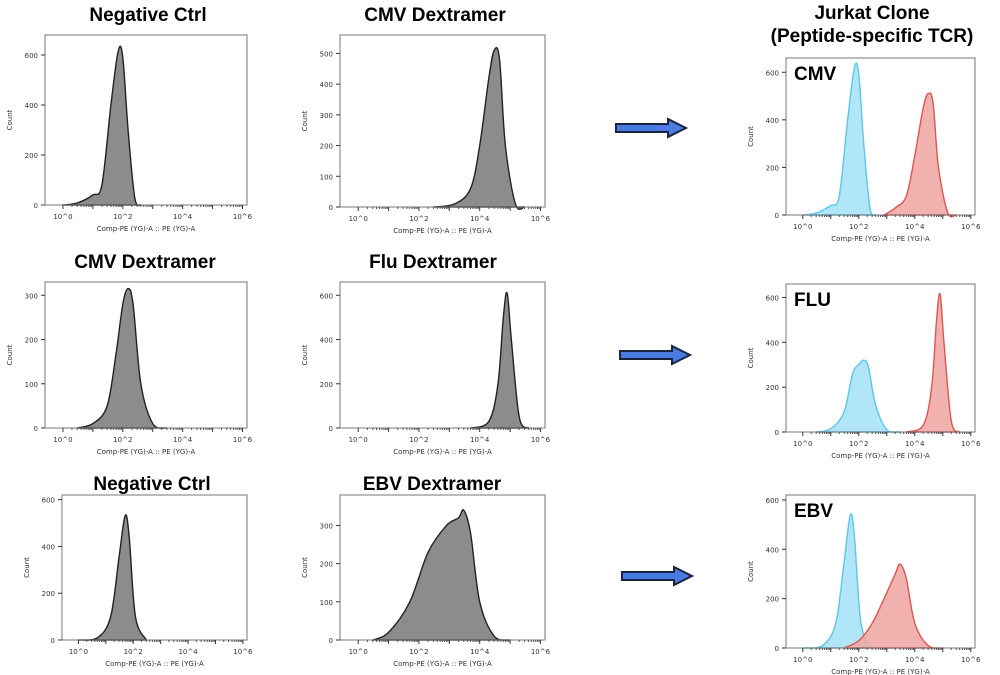 This screenshot has width=1000, height=675. What do you see at coordinates (145, 262) in the screenshot?
I see `panel-title: CMV Dextramer` at bounding box center [145, 262].